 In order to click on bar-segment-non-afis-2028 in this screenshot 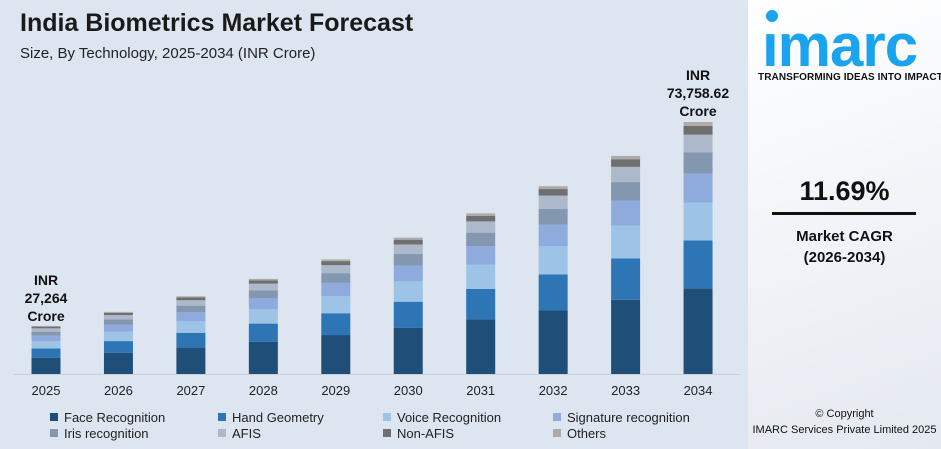, I will do `click(263, 282)`.